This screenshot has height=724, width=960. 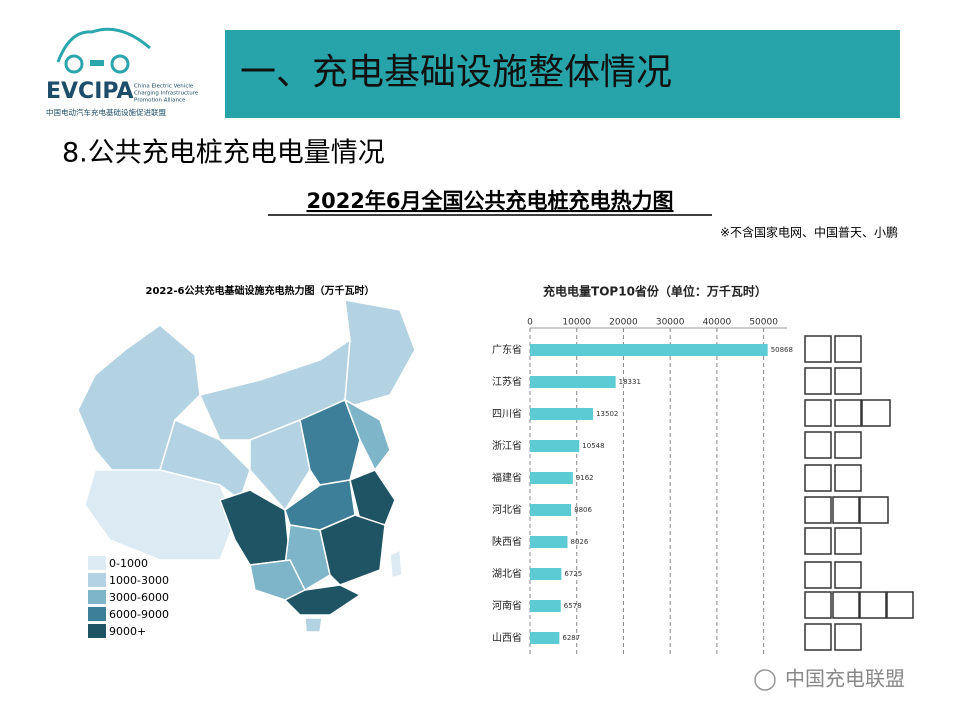 What do you see at coordinates (859, 493) in the screenshot?
I see `vehicle-icons` at bounding box center [859, 493].